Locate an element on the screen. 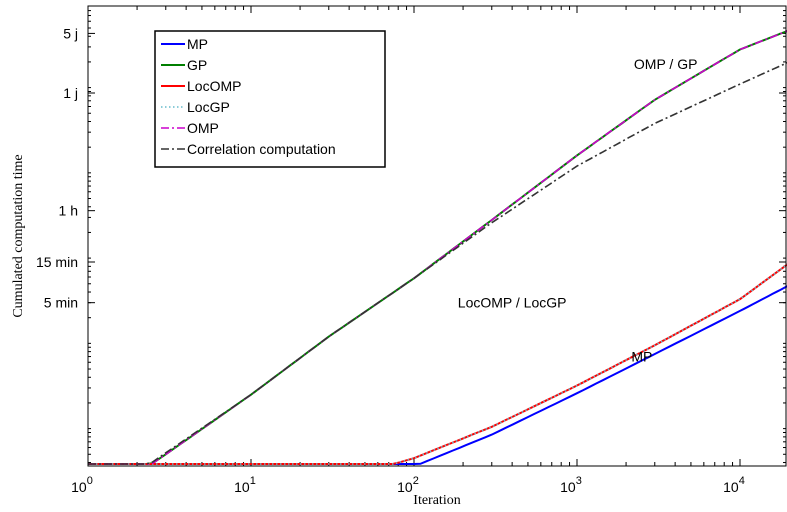  x-tick-label: 10¹ is located at coordinates (245, 485).